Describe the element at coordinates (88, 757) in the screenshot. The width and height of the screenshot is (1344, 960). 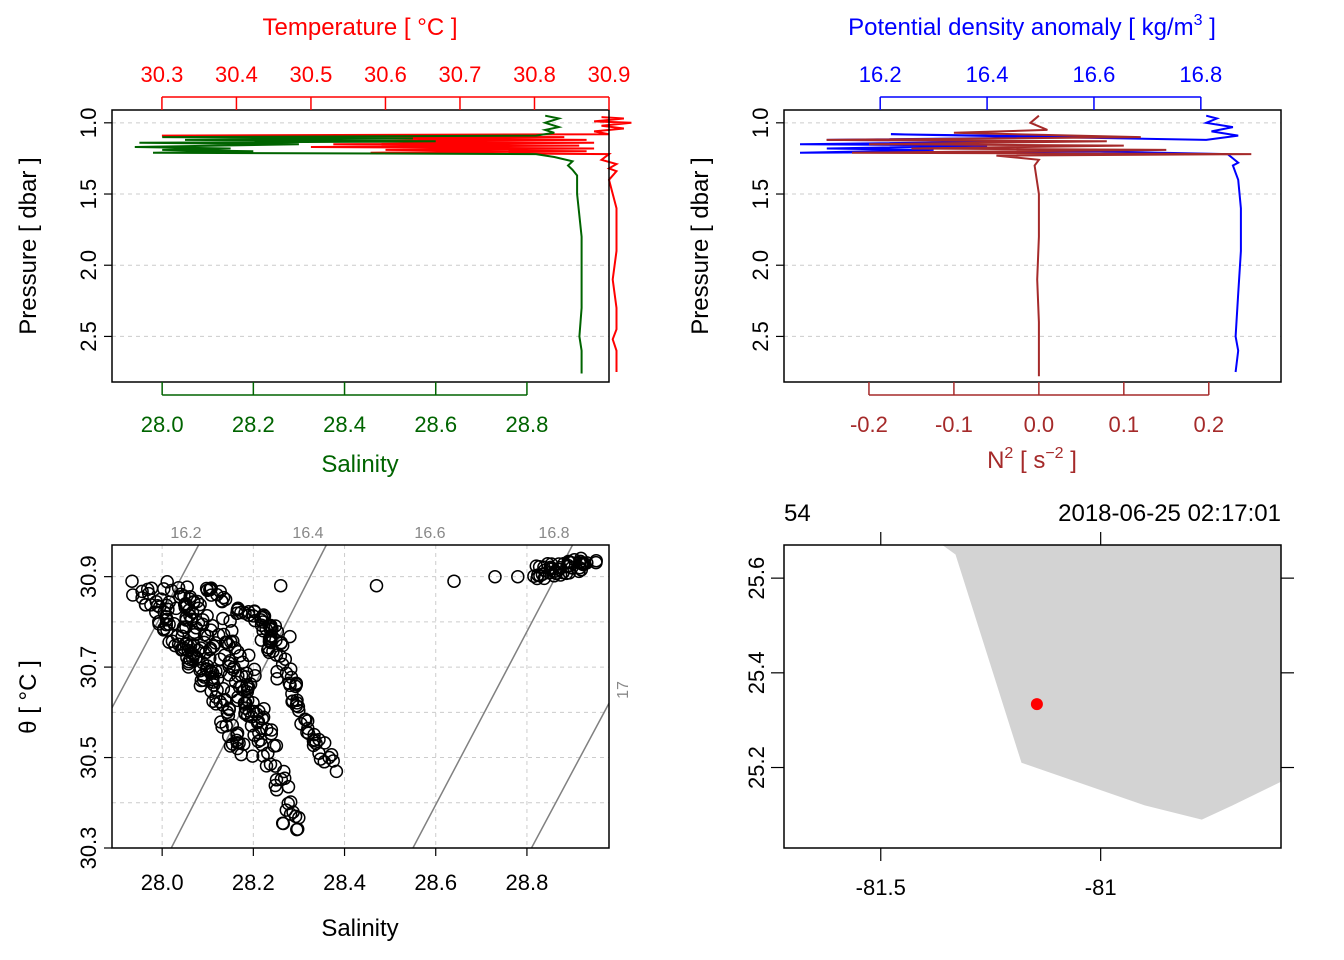
I see `p3-y-tick-label: 30.5` at that location.